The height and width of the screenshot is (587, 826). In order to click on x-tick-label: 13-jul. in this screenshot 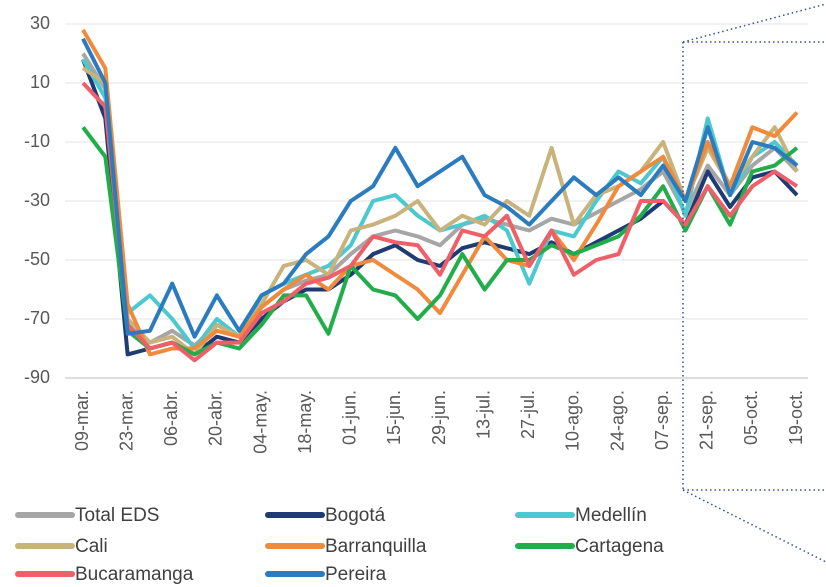, I will do `click(483, 414)`.